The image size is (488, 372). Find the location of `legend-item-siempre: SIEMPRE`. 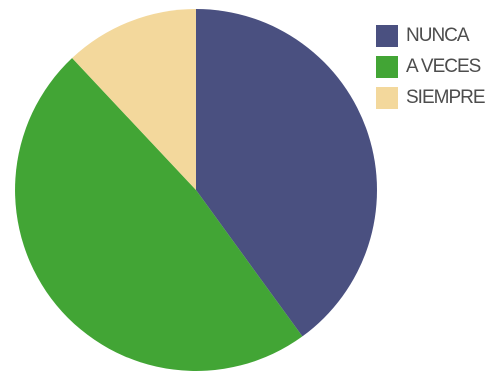

legend-item-siempre: SIEMPRE is located at coordinates (431, 98).